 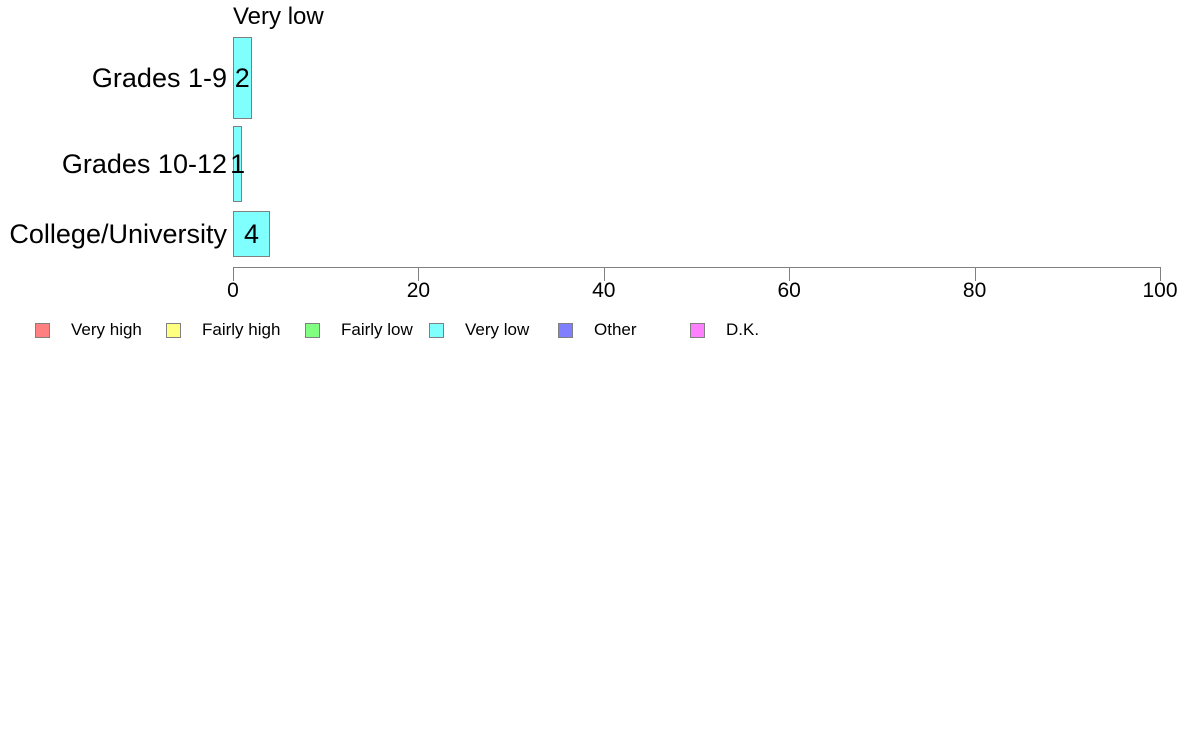 I want to click on legend-item: Fairly high, so click(x=223, y=330).